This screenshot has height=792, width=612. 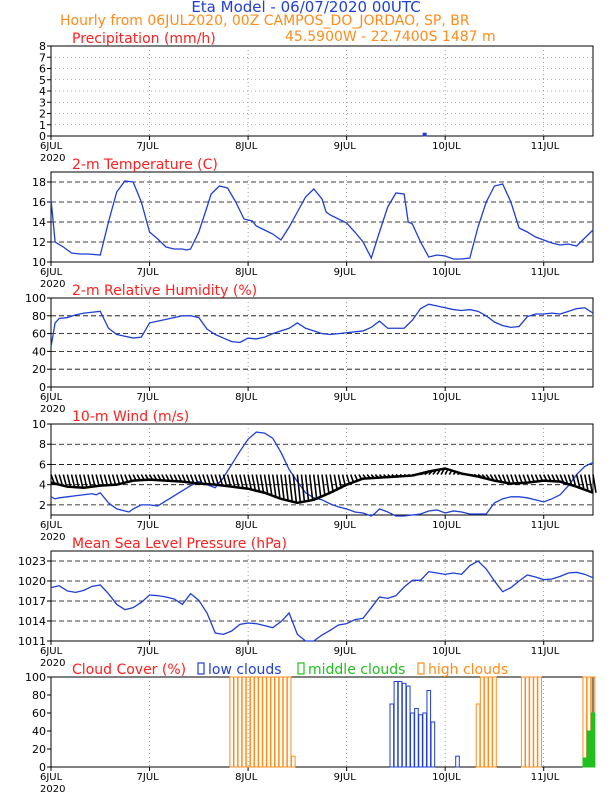 What do you see at coordinates (39, 749) in the screenshot?
I see `clouds-ytick-label: 20` at bounding box center [39, 749].